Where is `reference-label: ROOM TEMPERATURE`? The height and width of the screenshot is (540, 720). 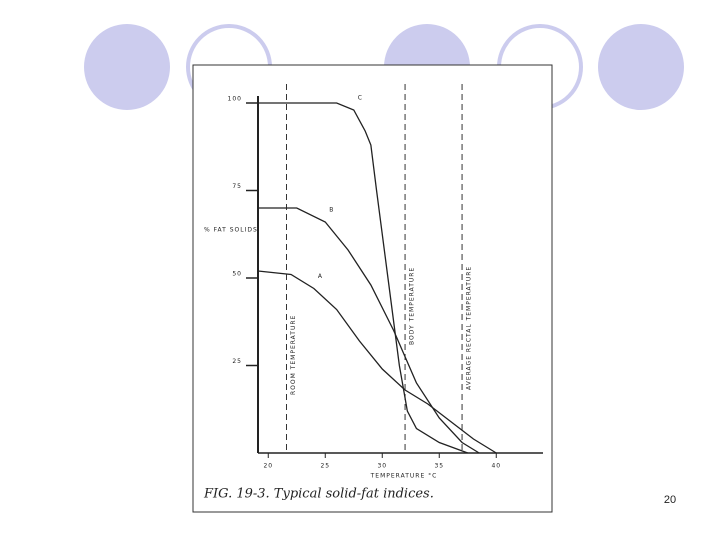 reference-label: ROOM TEMPERATURE is located at coordinates (293, 355).